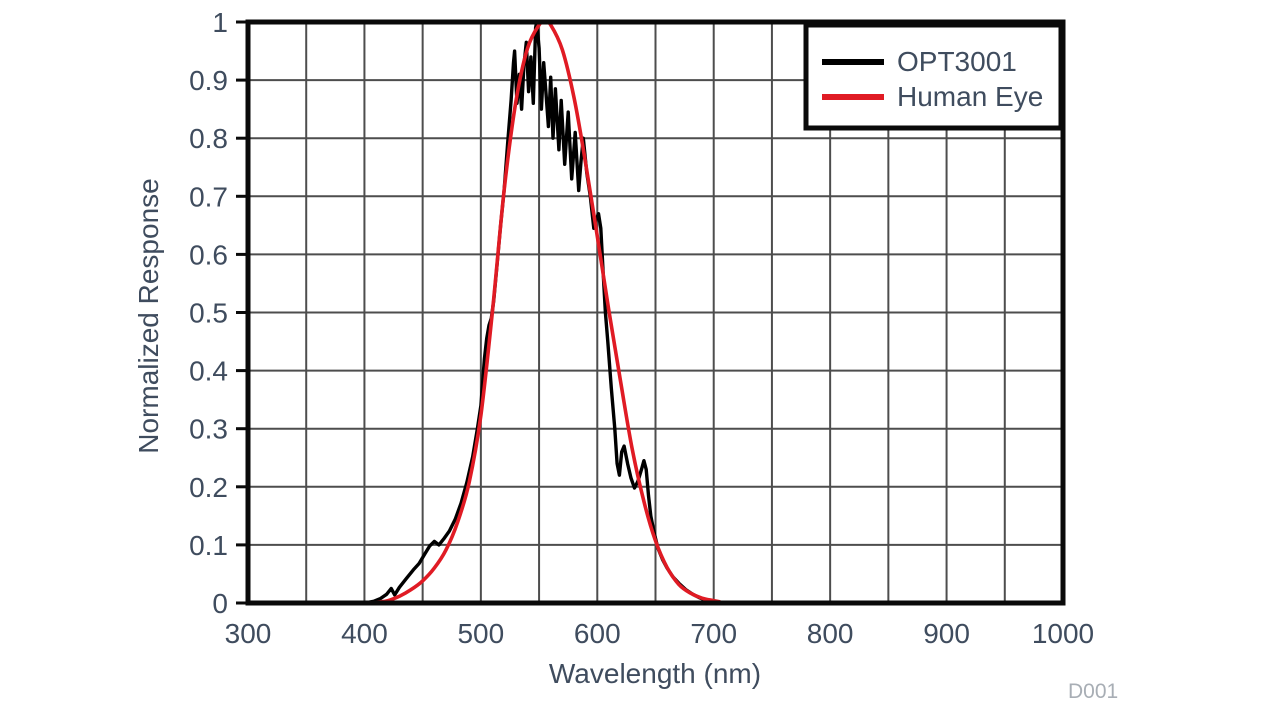 The image size is (1280, 721). Describe the element at coordinates (208, 254) in the screenshot. I see `y-tick-label: 0.6` at that location.